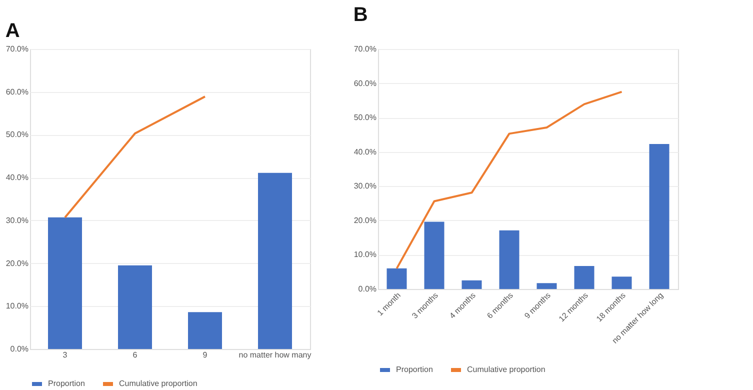  I want to click on x-tick-label: 9, so click(205, 355).